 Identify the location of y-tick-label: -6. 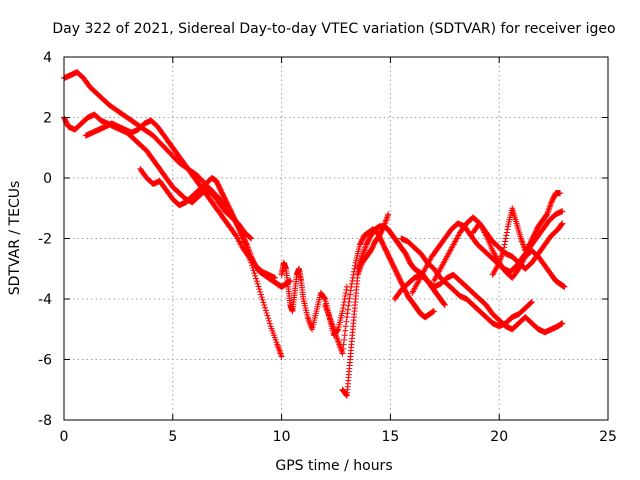
(45, 361).